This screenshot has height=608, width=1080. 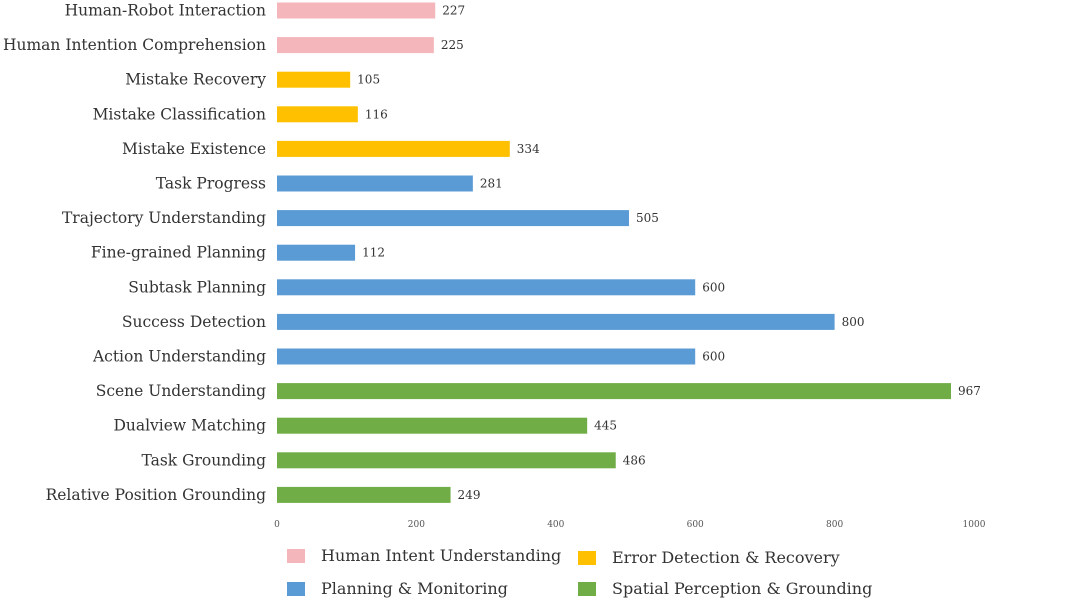 I want to click on legend-item-human-intent: Human Intent Understanding, so click(x=424, y=555).